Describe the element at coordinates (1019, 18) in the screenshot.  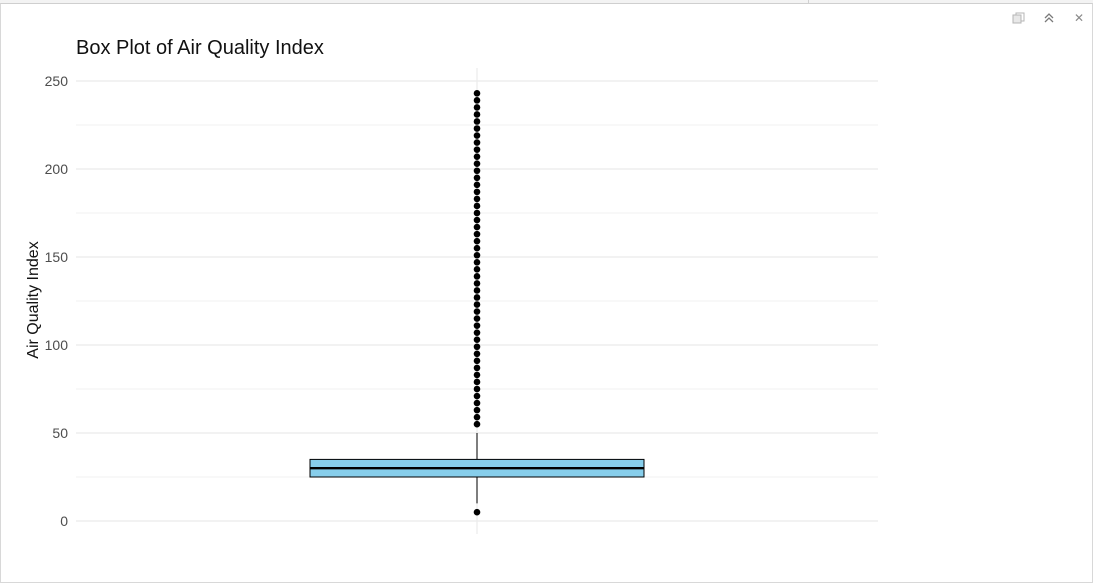
I see `restore-icon` at that location.